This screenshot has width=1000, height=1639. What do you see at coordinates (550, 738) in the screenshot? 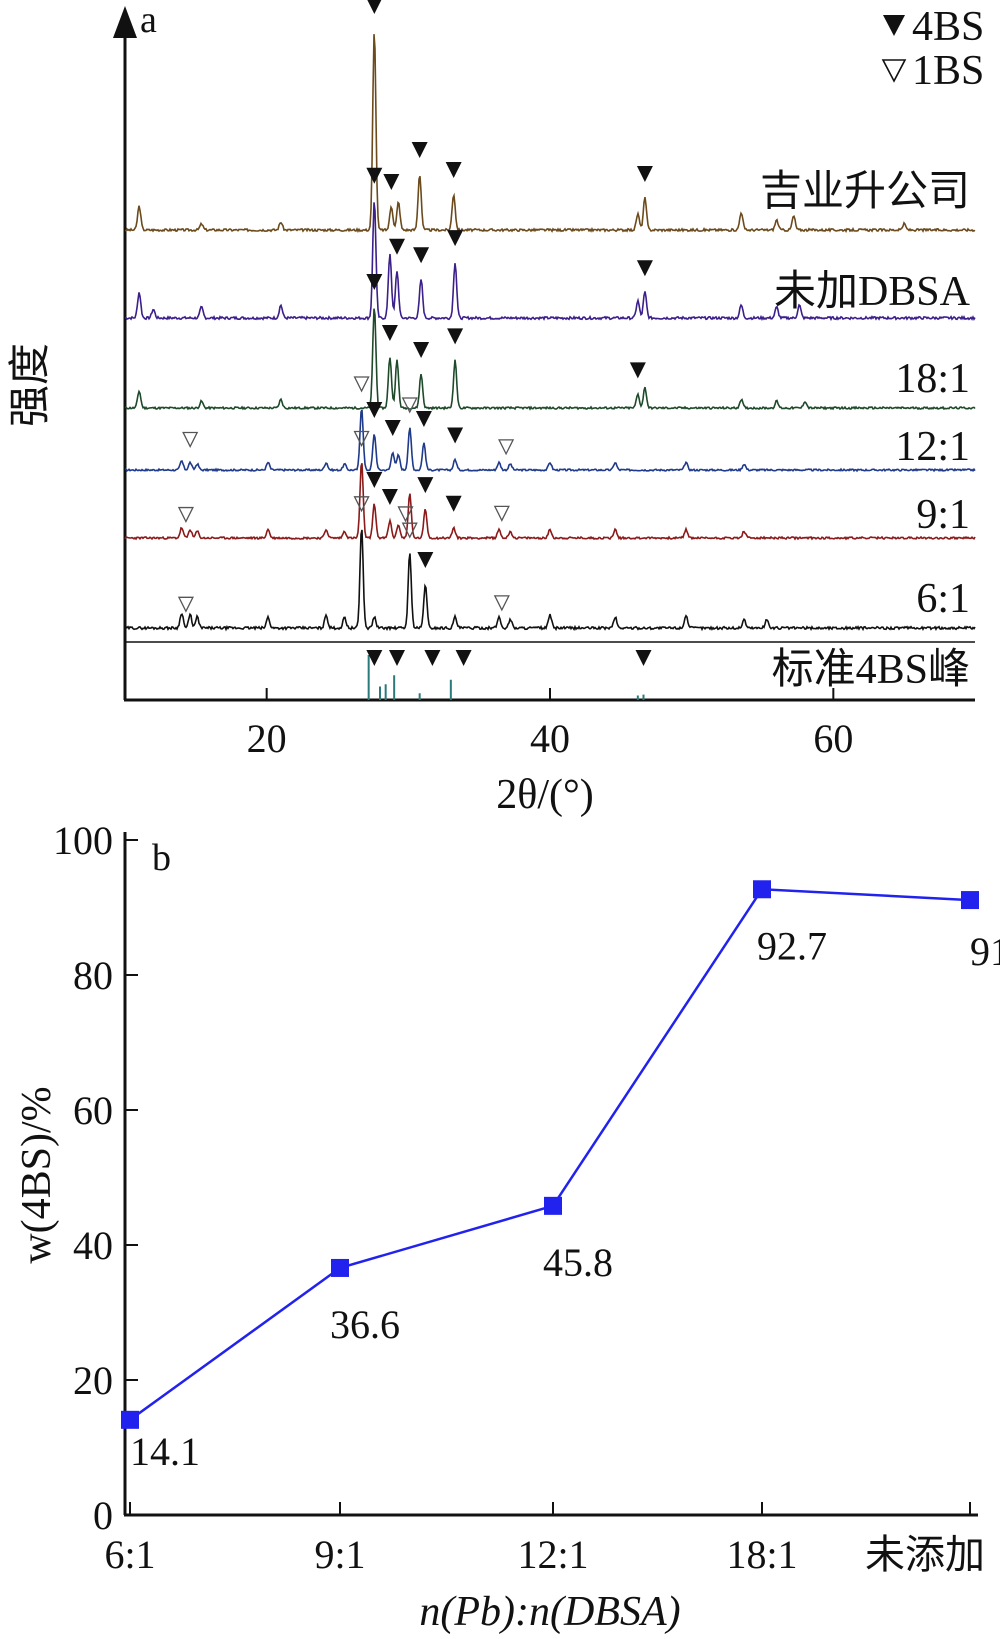
I see `panel-a-x-tick-label: 40` at bounding box center [550, 738].